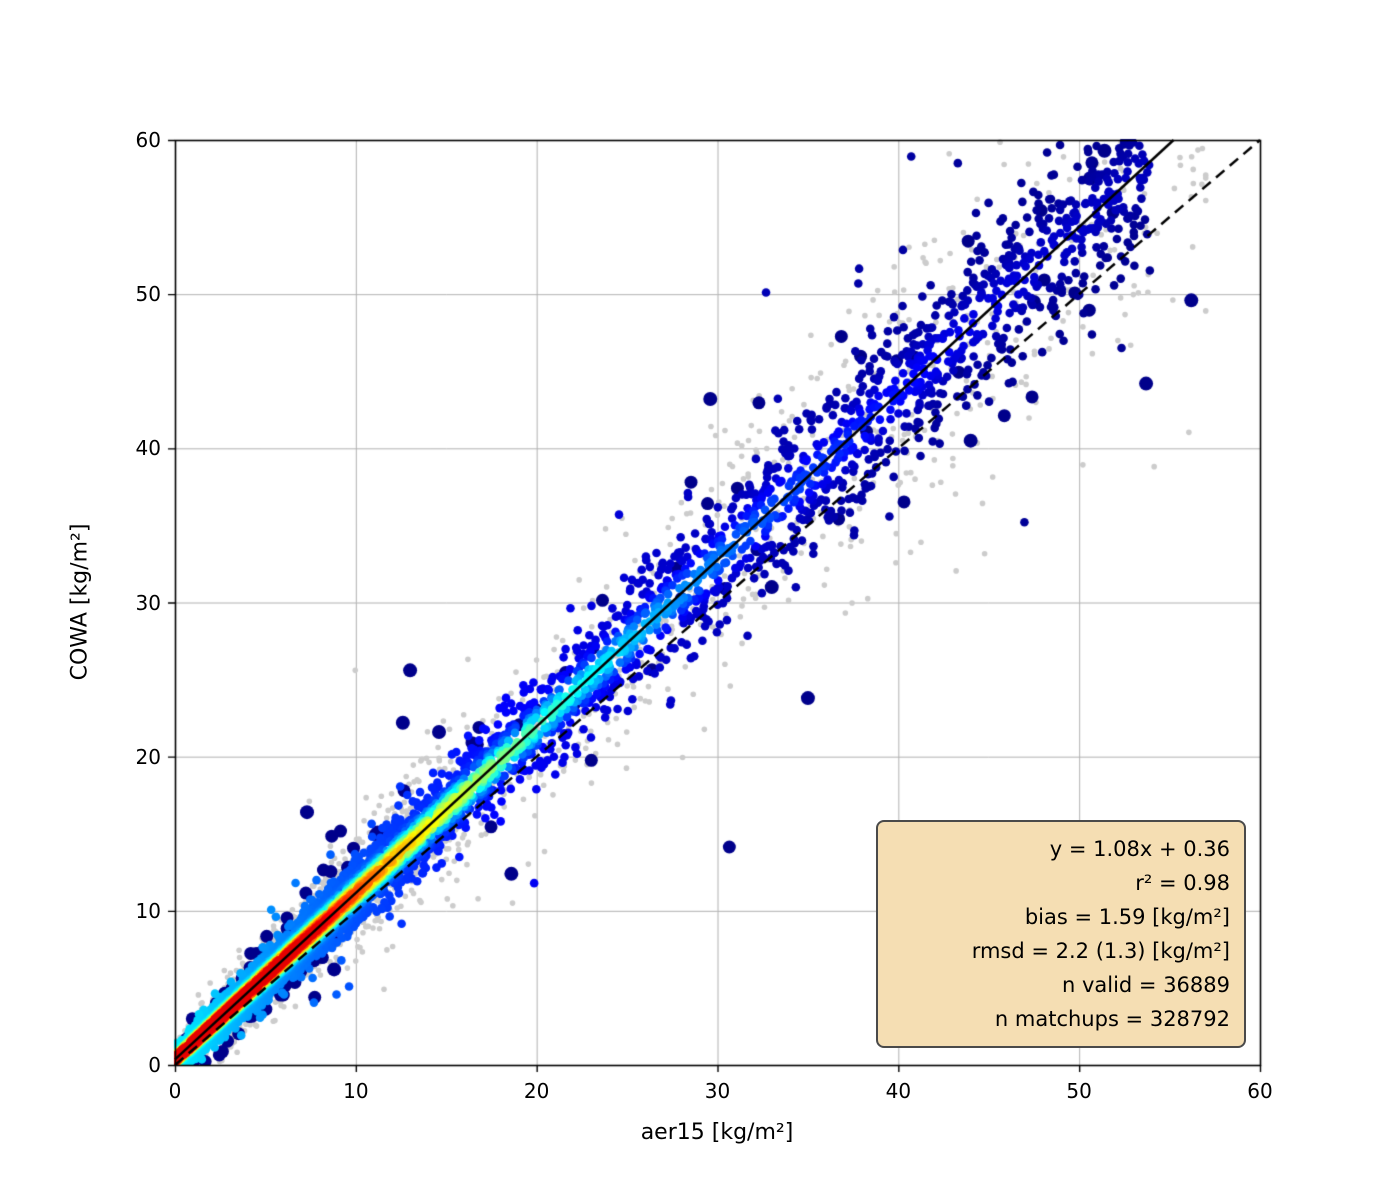 The image size is (1400, 1200). Describe the element at coordinates (175, 1091) in the screenshot. I see `x-tick-label: 0` at that location.